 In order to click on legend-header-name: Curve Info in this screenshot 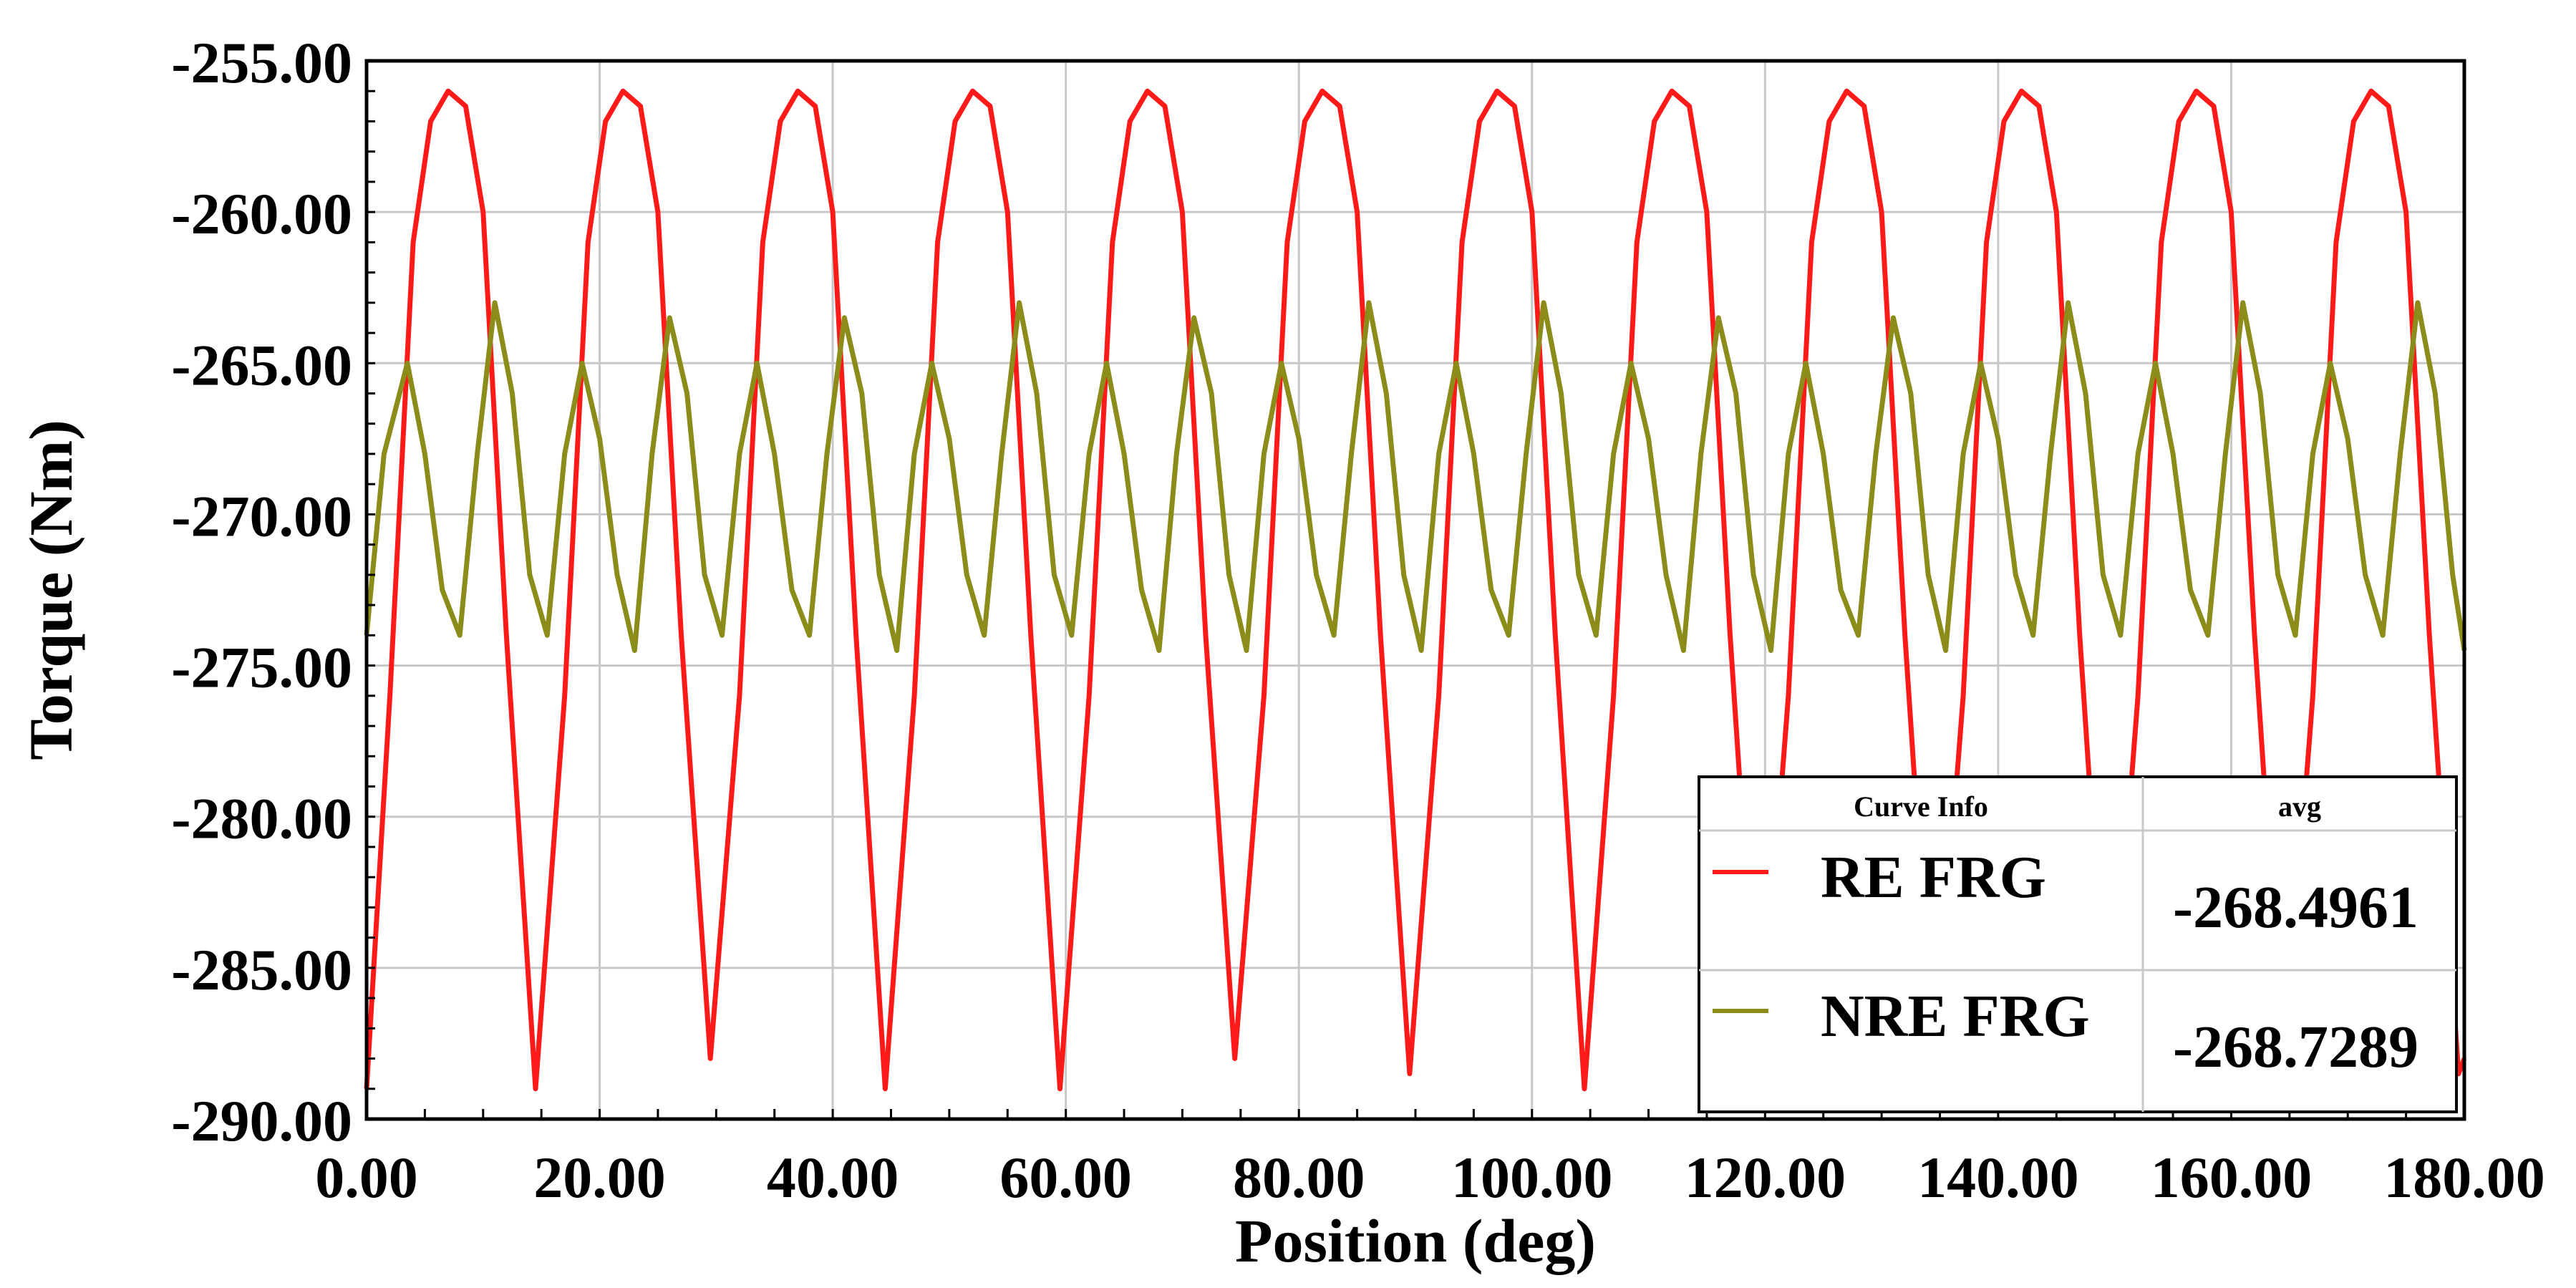, I will do `click(1921, 807)`.